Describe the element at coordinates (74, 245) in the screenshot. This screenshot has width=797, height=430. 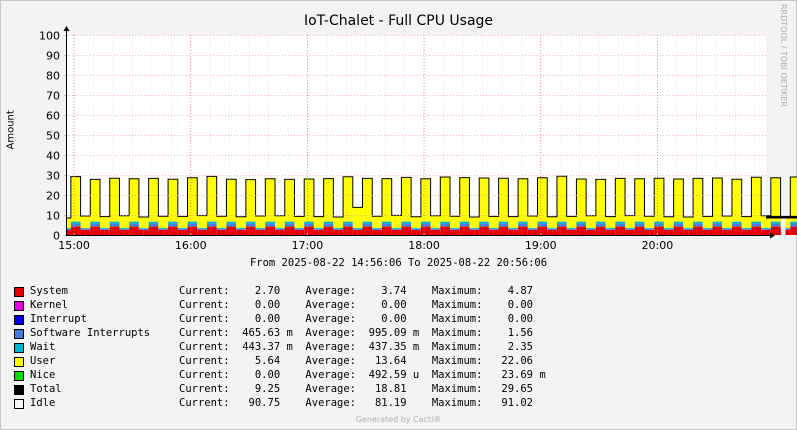
I see `x-tick-label: 15:00` at that location.